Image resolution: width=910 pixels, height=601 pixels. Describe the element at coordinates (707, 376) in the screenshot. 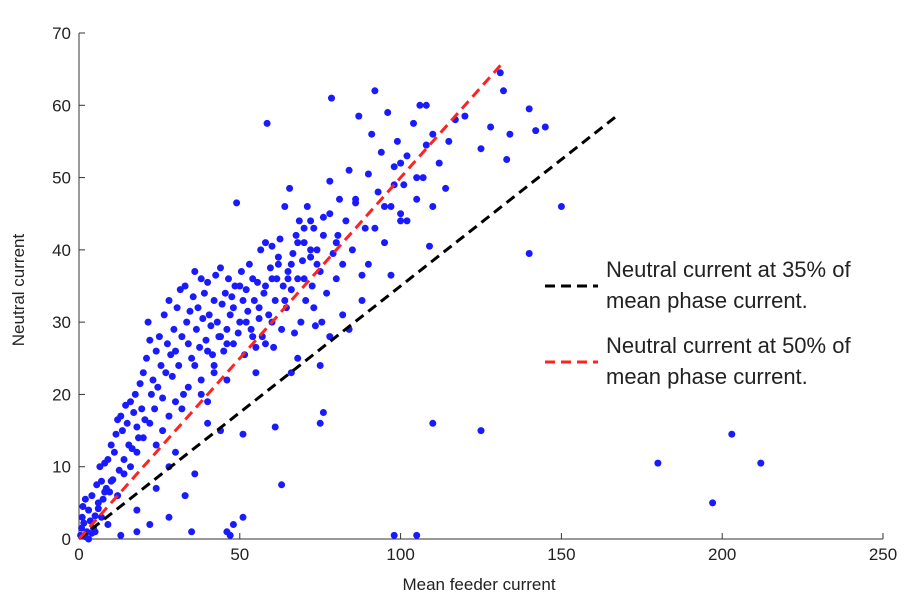

I see `legend-label: mean phase current.` at that location.